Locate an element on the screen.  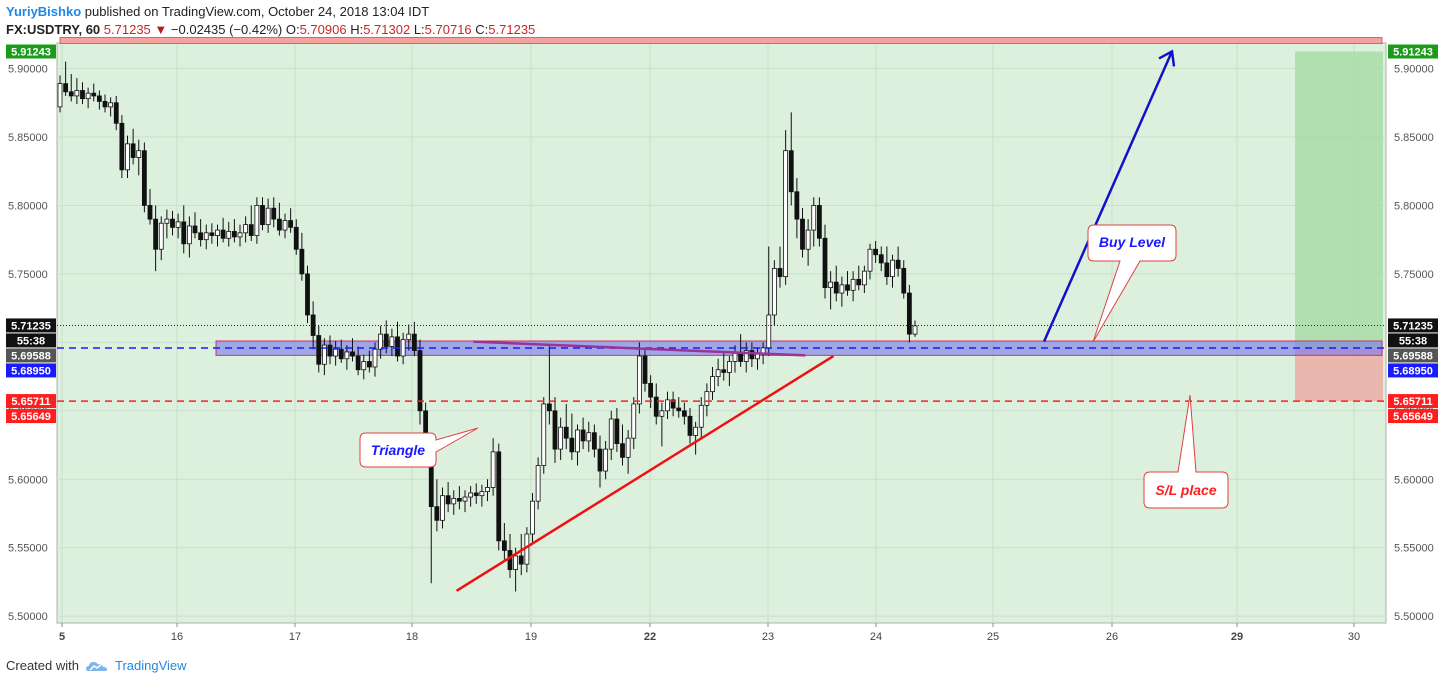
x-tick-label: 18 is located at coordinates (412, 637).